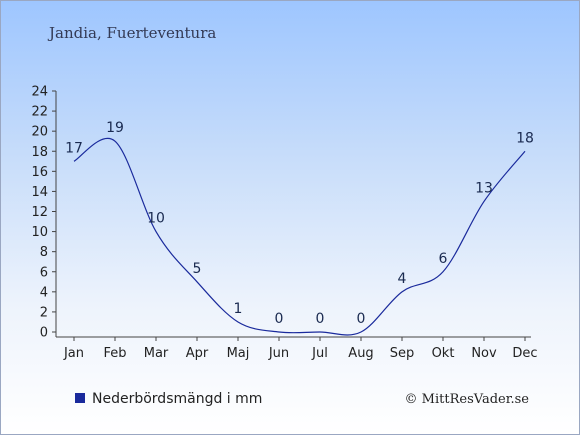  What do you see at coordinates (39, 212) in the screenshot?
I see `y-tick-label: 12` at bounding box center [39, 212].